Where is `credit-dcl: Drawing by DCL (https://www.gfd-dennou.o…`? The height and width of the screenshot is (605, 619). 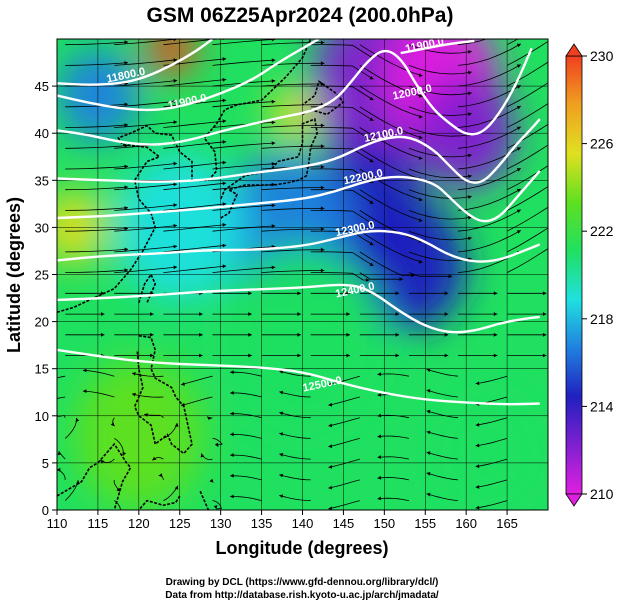
credit-dcl: Drawing by DCL (https://www.gfd-dennou.o… is located at coordinates (302, 582).